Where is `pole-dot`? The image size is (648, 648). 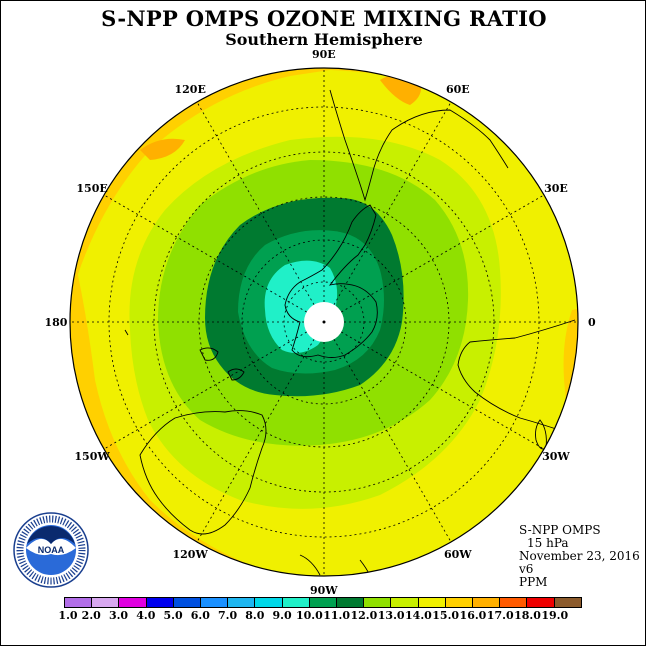
pole-dot is located at coordinates (324, 322).